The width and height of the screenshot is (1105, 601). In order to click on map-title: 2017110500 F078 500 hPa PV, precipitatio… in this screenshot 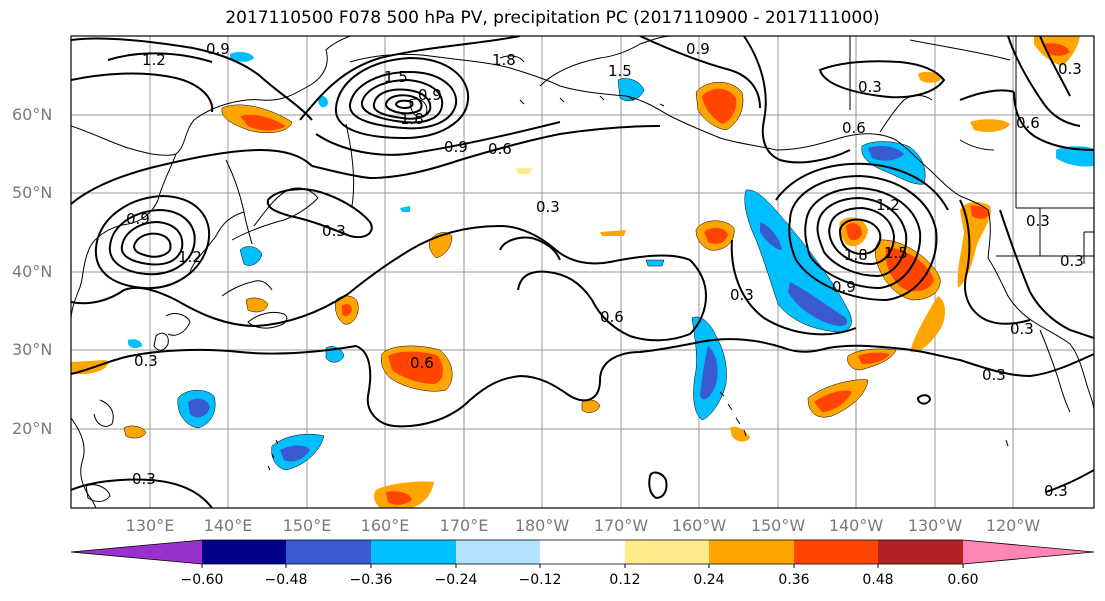, I will do `click(552, 18)`.